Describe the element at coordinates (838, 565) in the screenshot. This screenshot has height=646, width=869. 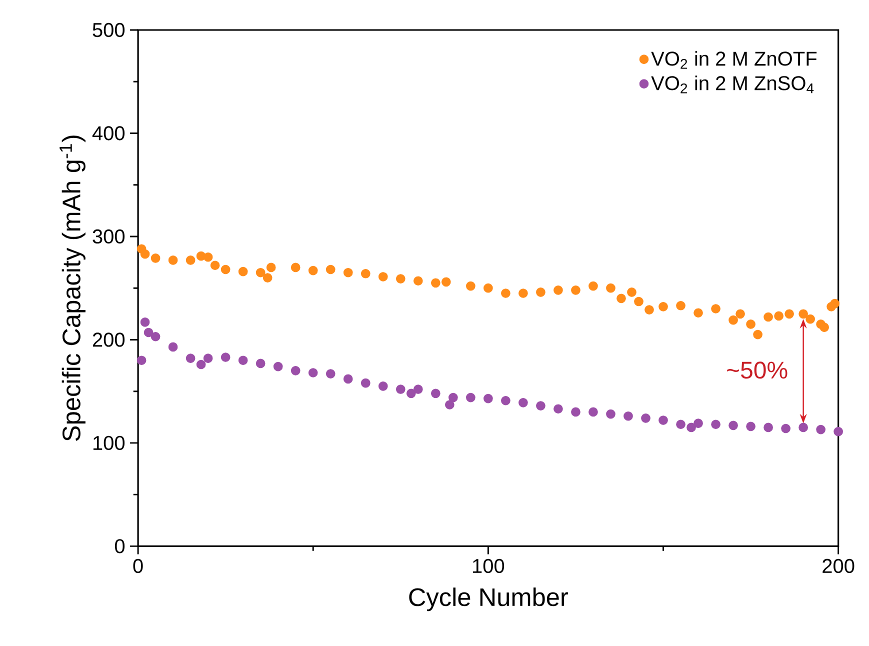
I see `x-tick-label: 200` at that location.